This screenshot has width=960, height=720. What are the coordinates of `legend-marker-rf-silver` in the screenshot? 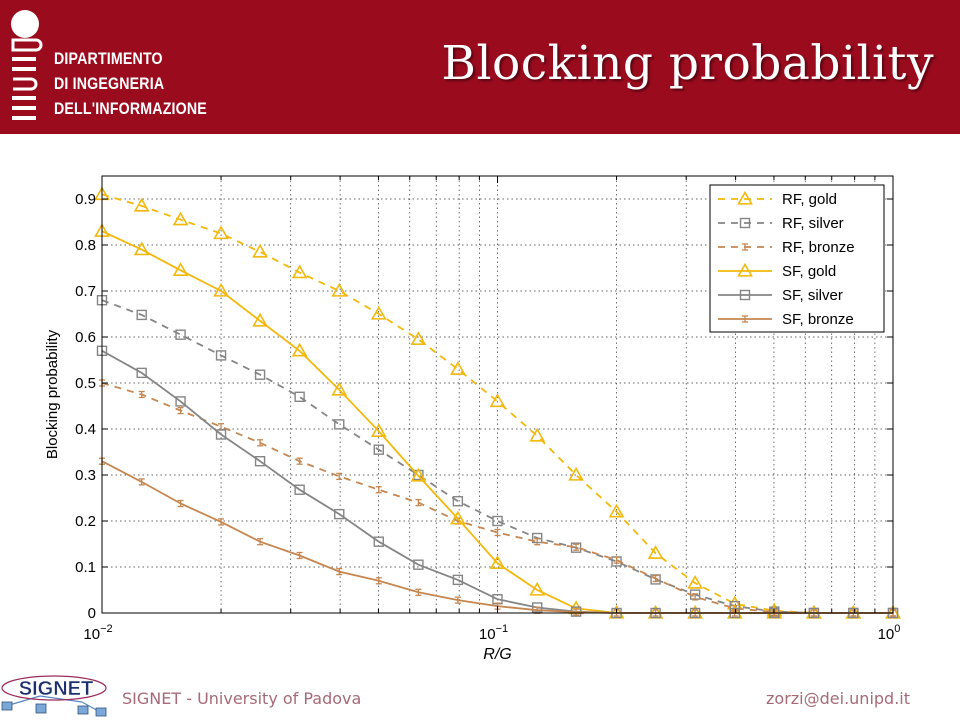 It's located at (745, 223).